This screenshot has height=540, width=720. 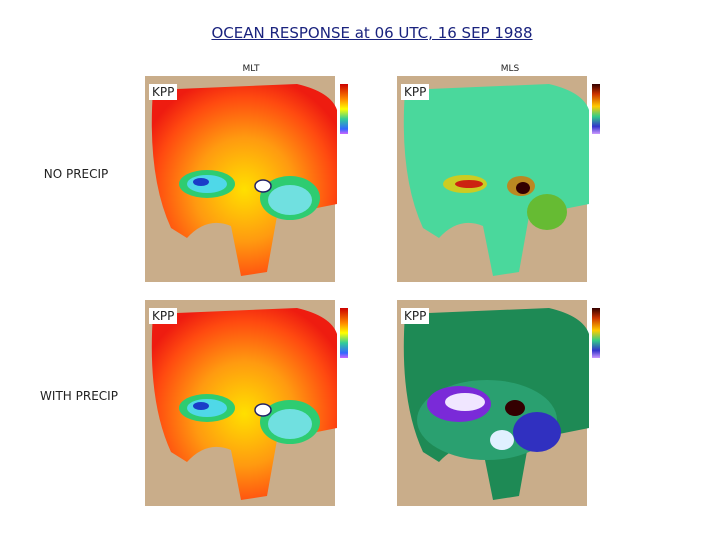 I want to click on column-label: MLT, so click(x=251, y=69).